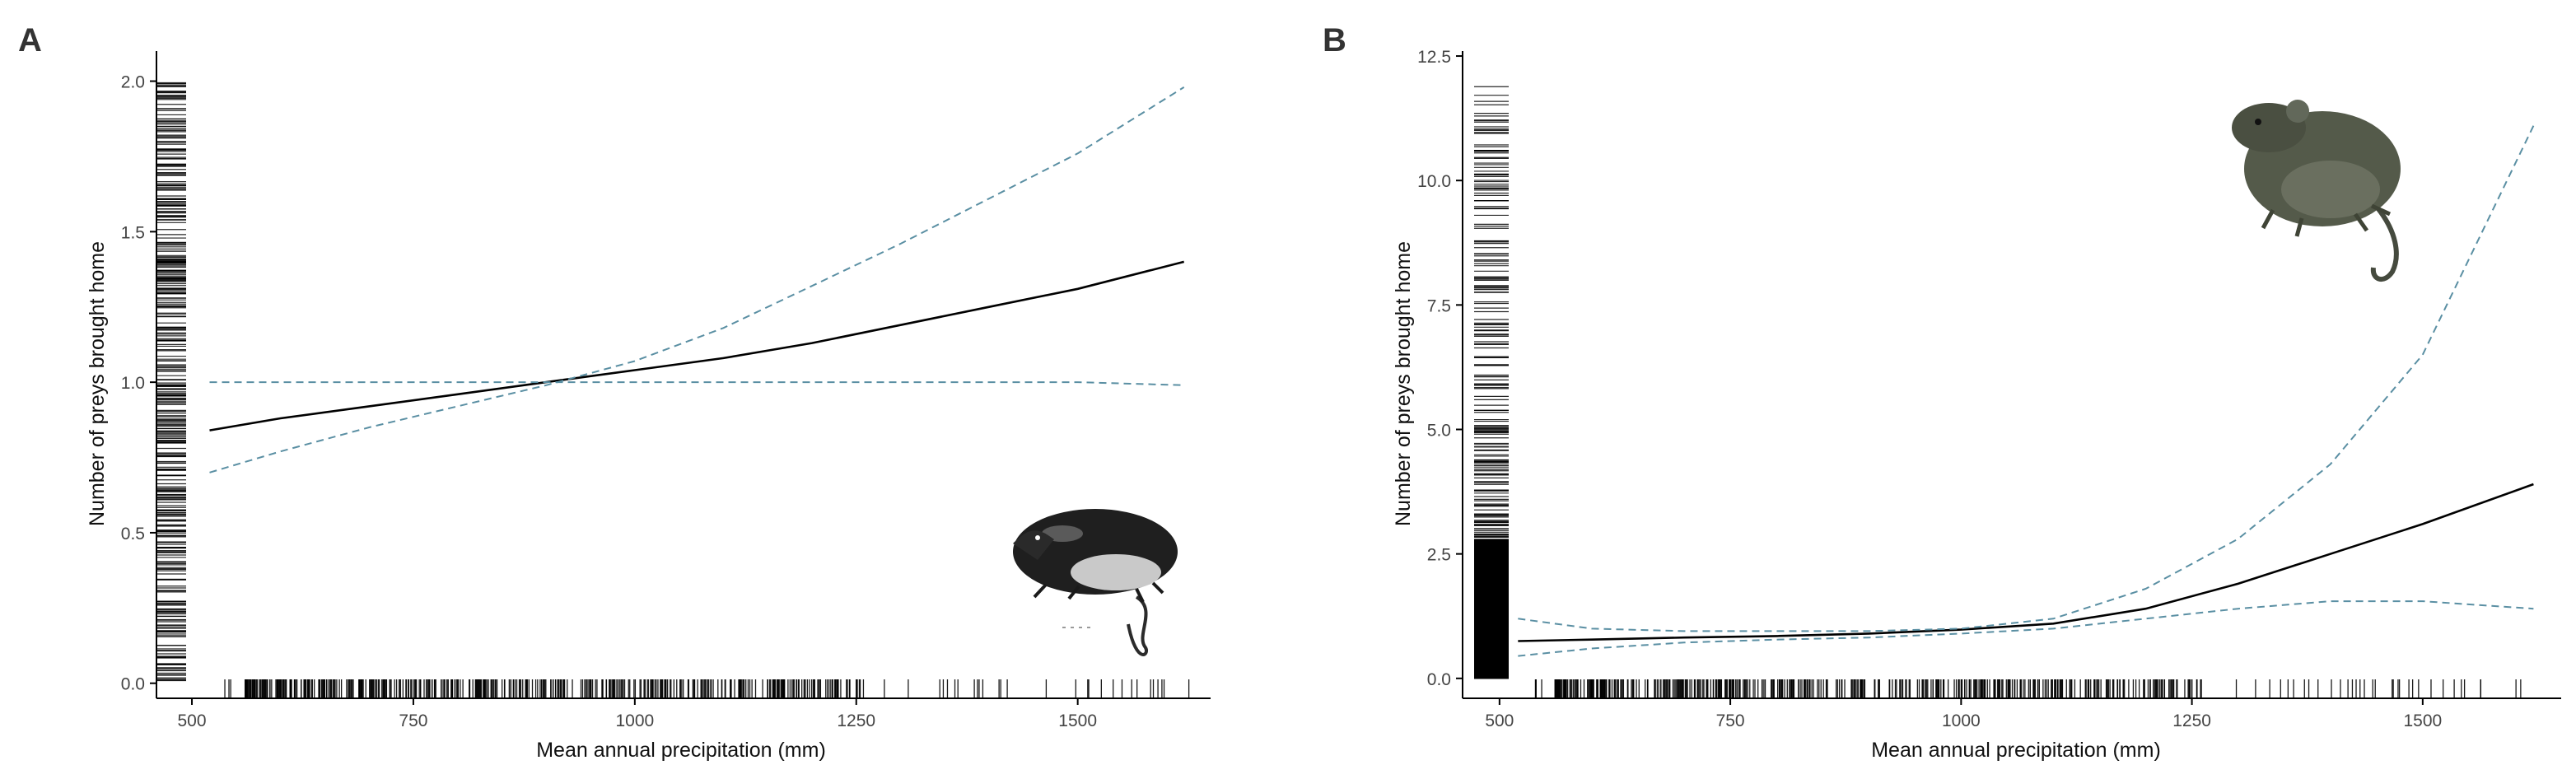 The width and height of the screenshot is (2576, 779). I want to click on panel-b-y-tick-label: 2.5, so click(1439, 555).